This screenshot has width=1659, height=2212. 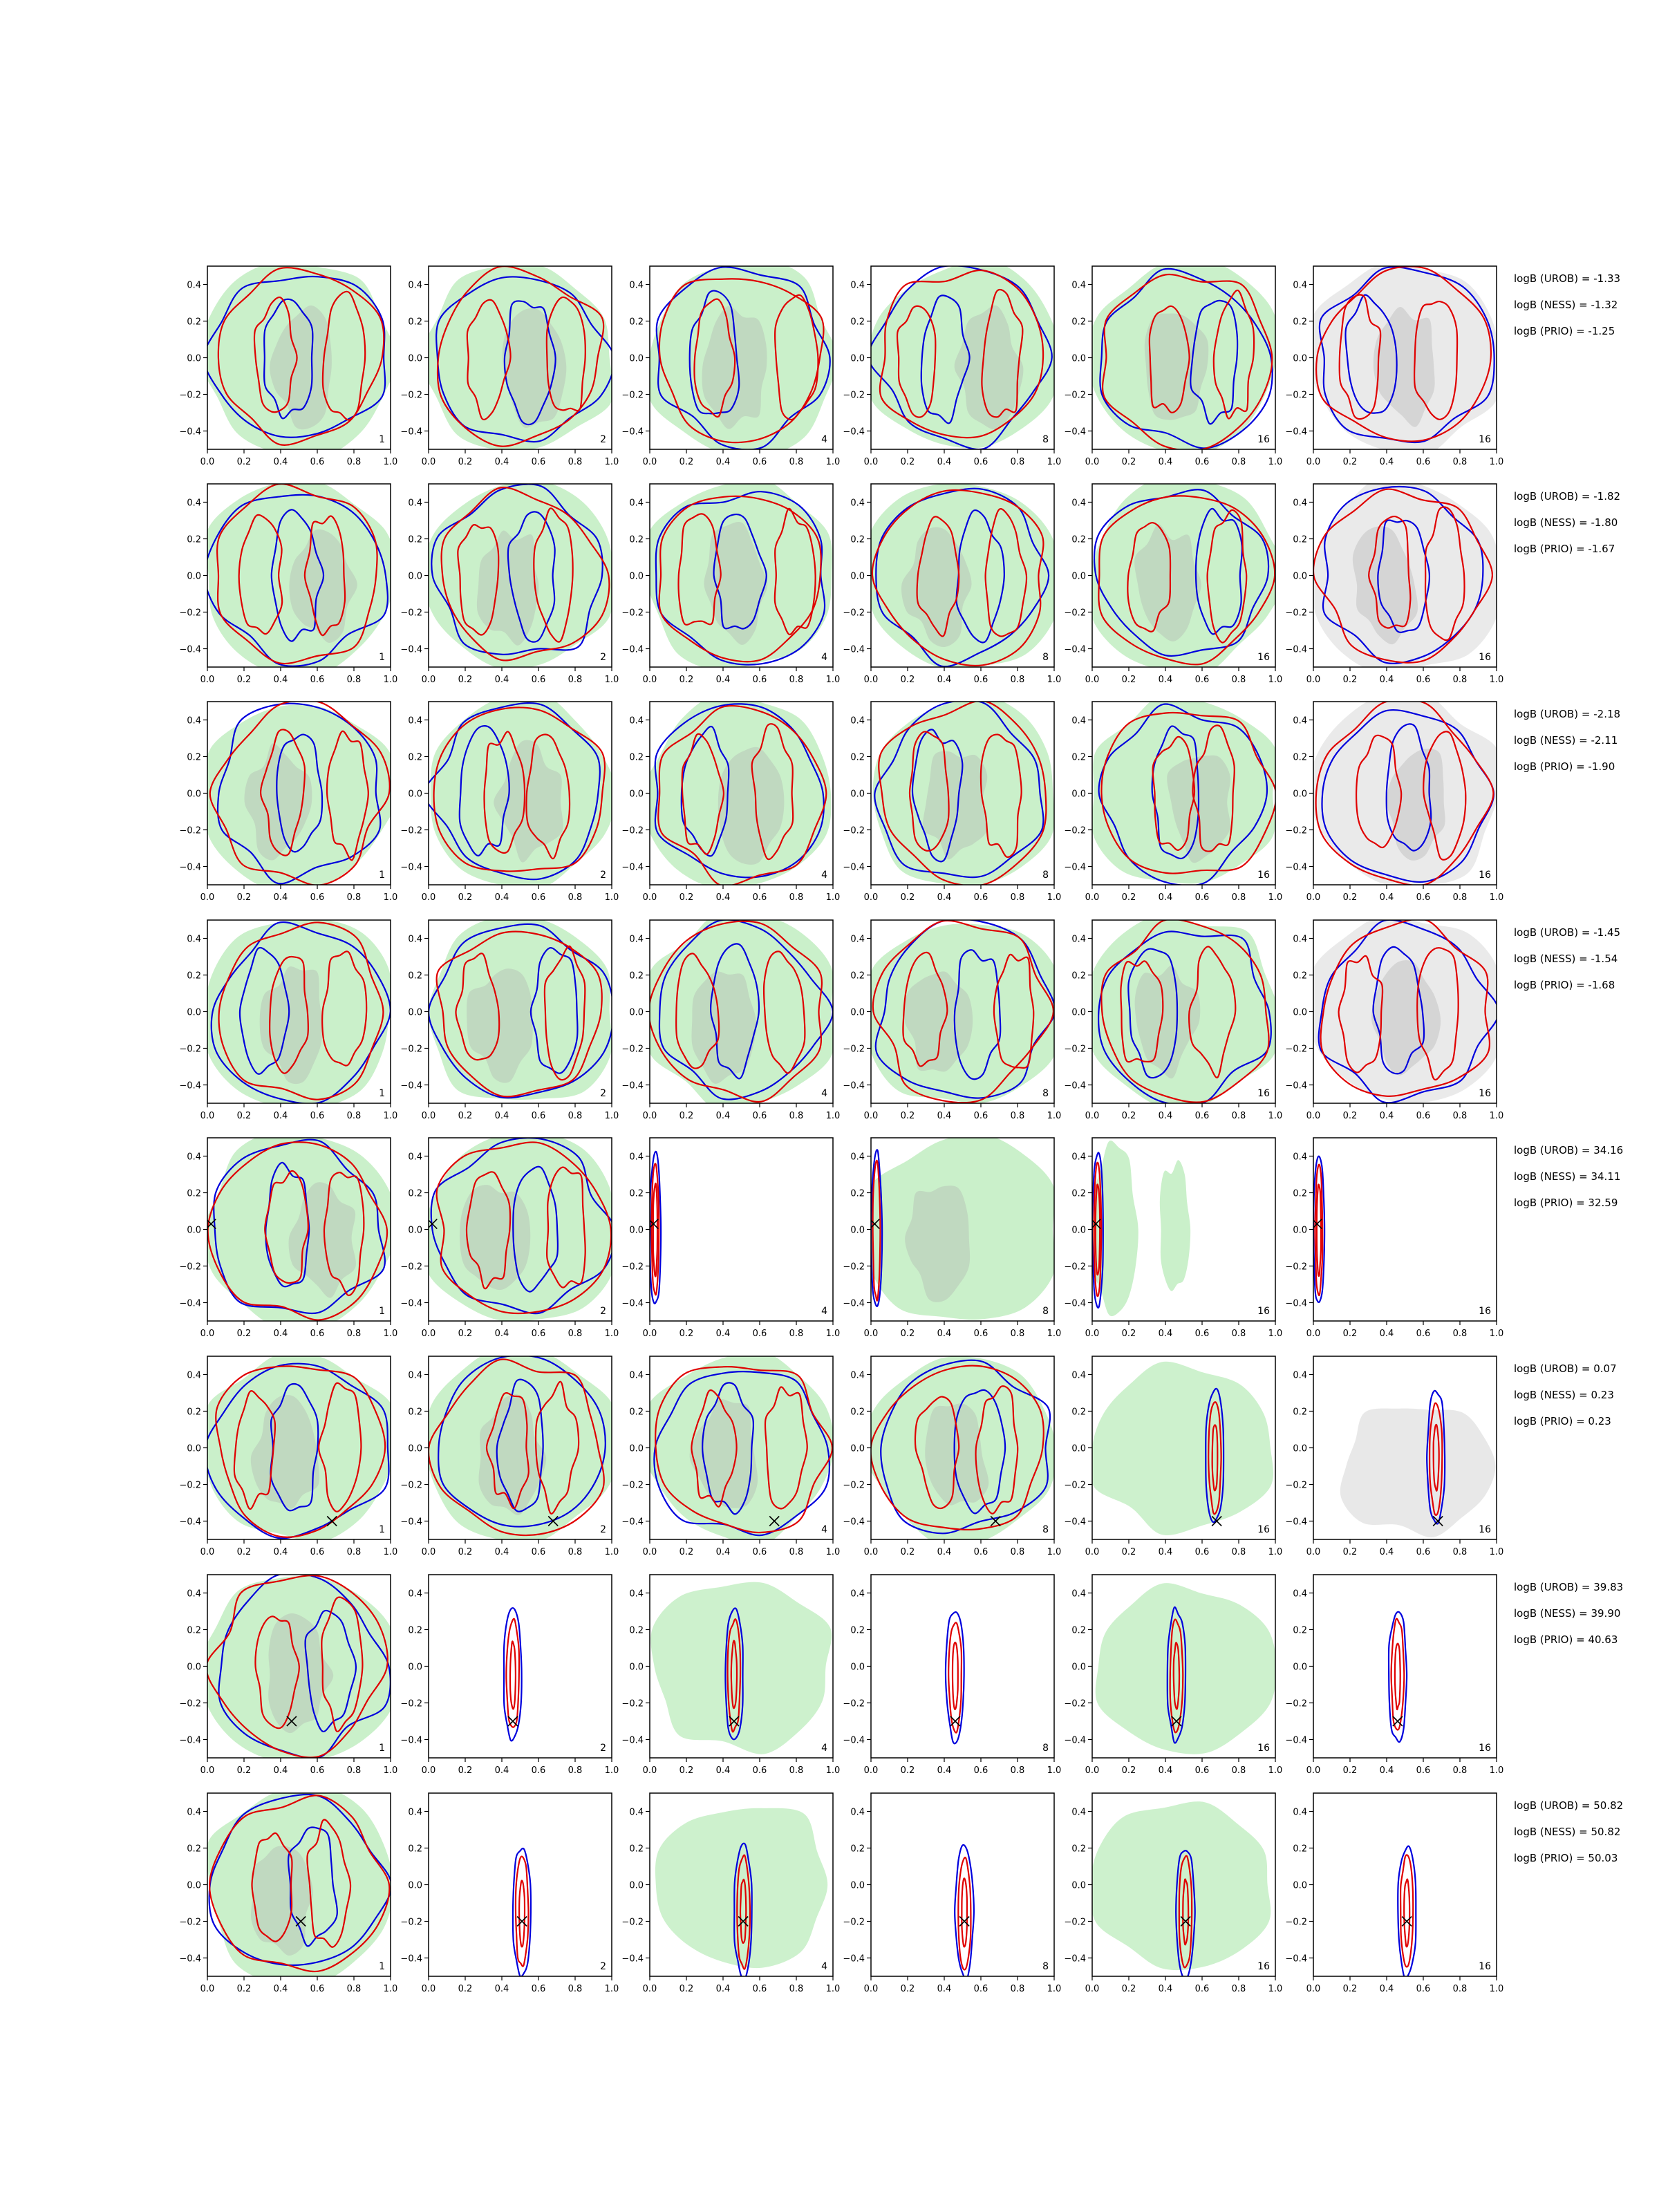 I want to click on panel-r5-c4: 0.0 0.2 0.4 0.6 0.8 1.0 −0.4 −0.2 0.0 0.2 0.4 8, so click(x=952, y=1238).